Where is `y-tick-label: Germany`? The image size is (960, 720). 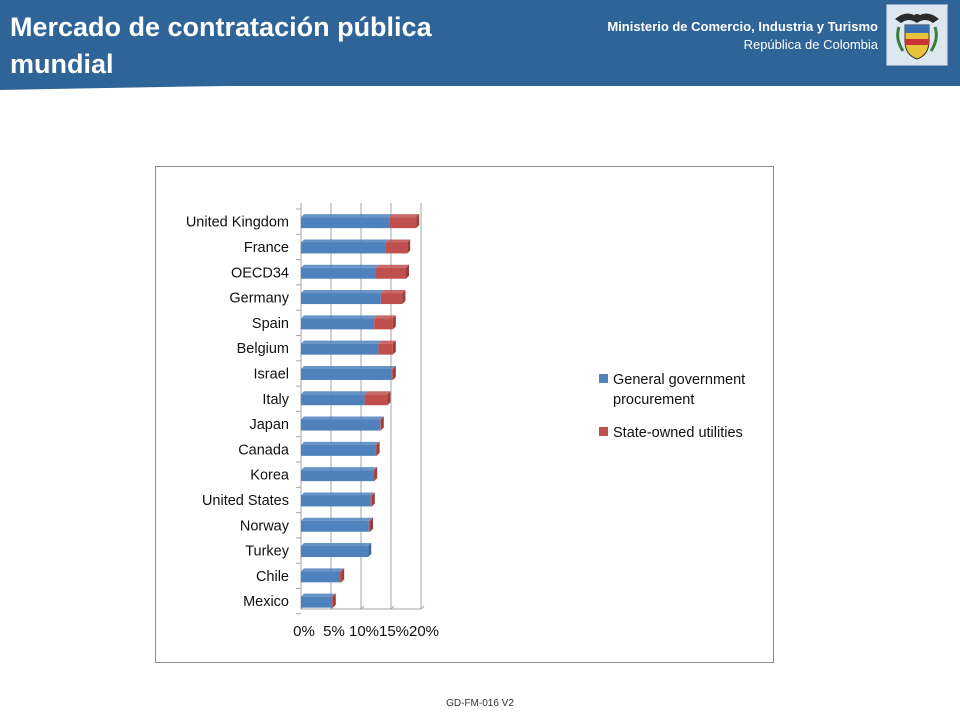
y-tick-label: Germany is located at coordinates (259, 299).